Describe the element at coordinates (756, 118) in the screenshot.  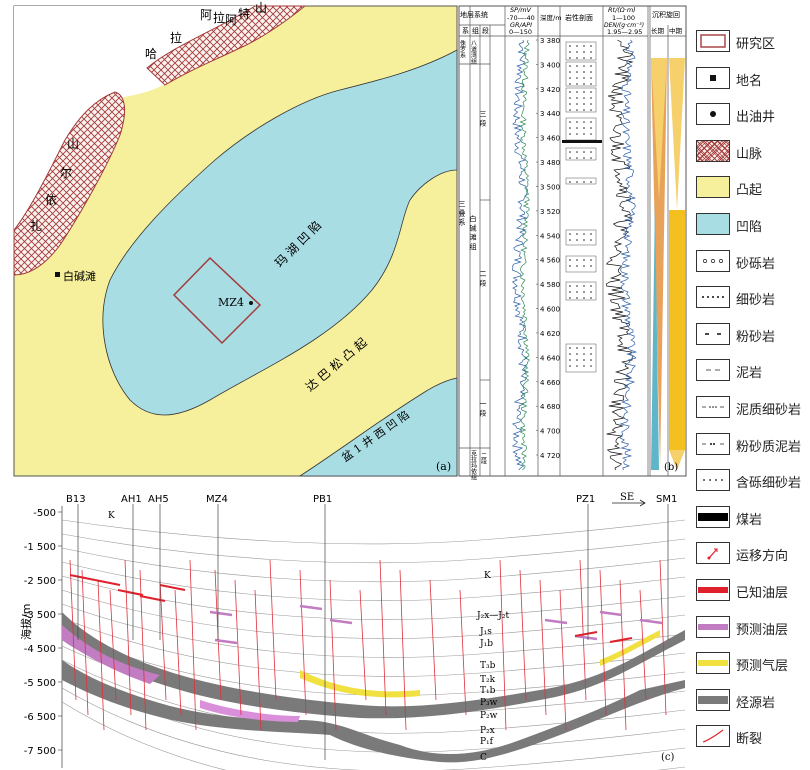
I see `legend-label: 出油井` at that location.